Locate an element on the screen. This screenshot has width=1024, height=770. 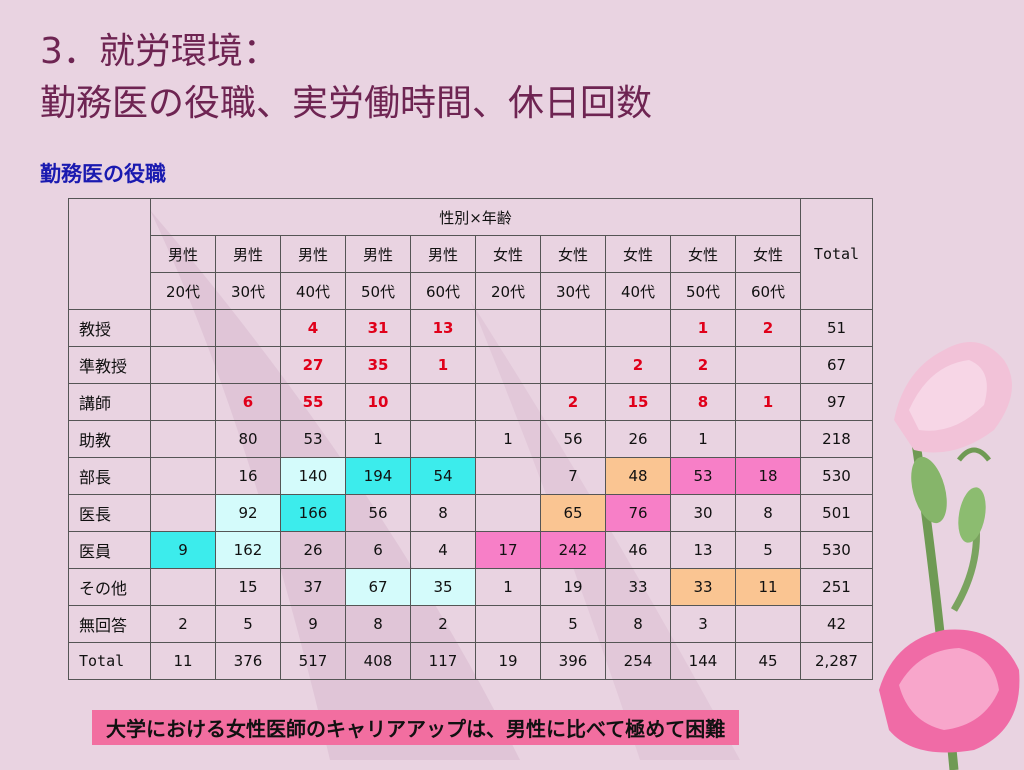
table-cell: 56 is located at coordinates (573, 439).